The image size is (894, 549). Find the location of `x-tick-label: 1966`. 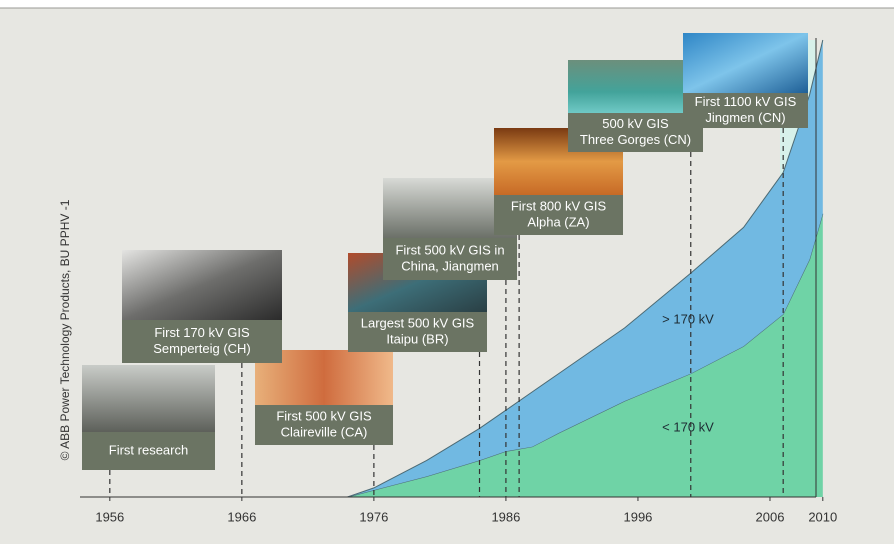

x-tick-label: 1966 is located at coordinates (241, 516).